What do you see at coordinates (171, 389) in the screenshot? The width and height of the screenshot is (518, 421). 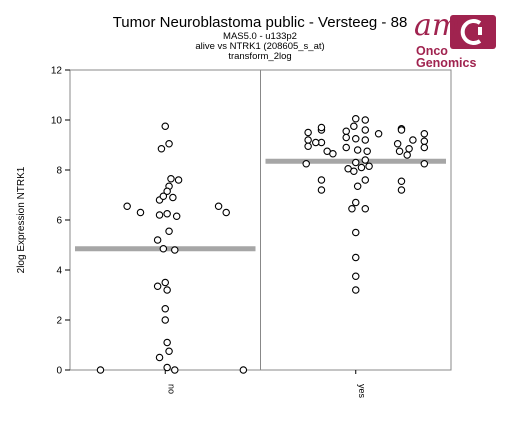 I see `x-tick-label: no` at bounding box center [171, 389].